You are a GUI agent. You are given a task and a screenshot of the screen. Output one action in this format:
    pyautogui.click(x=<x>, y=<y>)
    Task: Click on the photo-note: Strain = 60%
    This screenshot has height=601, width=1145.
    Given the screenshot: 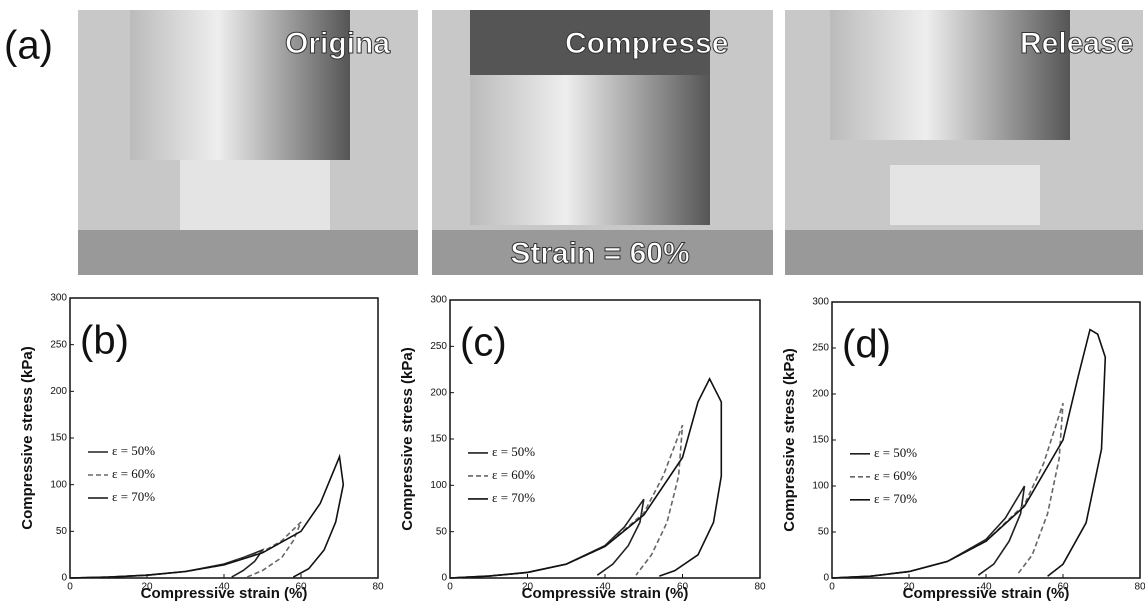 What is the action you would take?
    pyautogui.click(x=599, y=253)
    